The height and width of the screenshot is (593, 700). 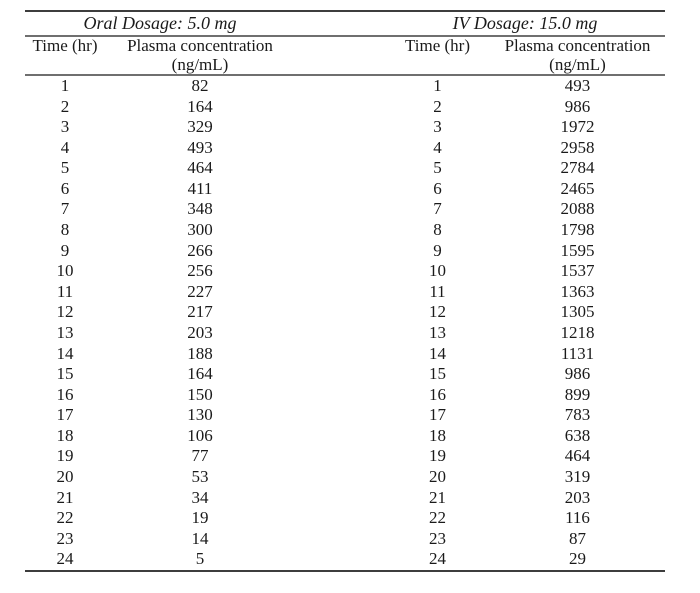 I want to click on oral-conc-header: Plasma concentration (ng/mL), so click(x=200, y=55).